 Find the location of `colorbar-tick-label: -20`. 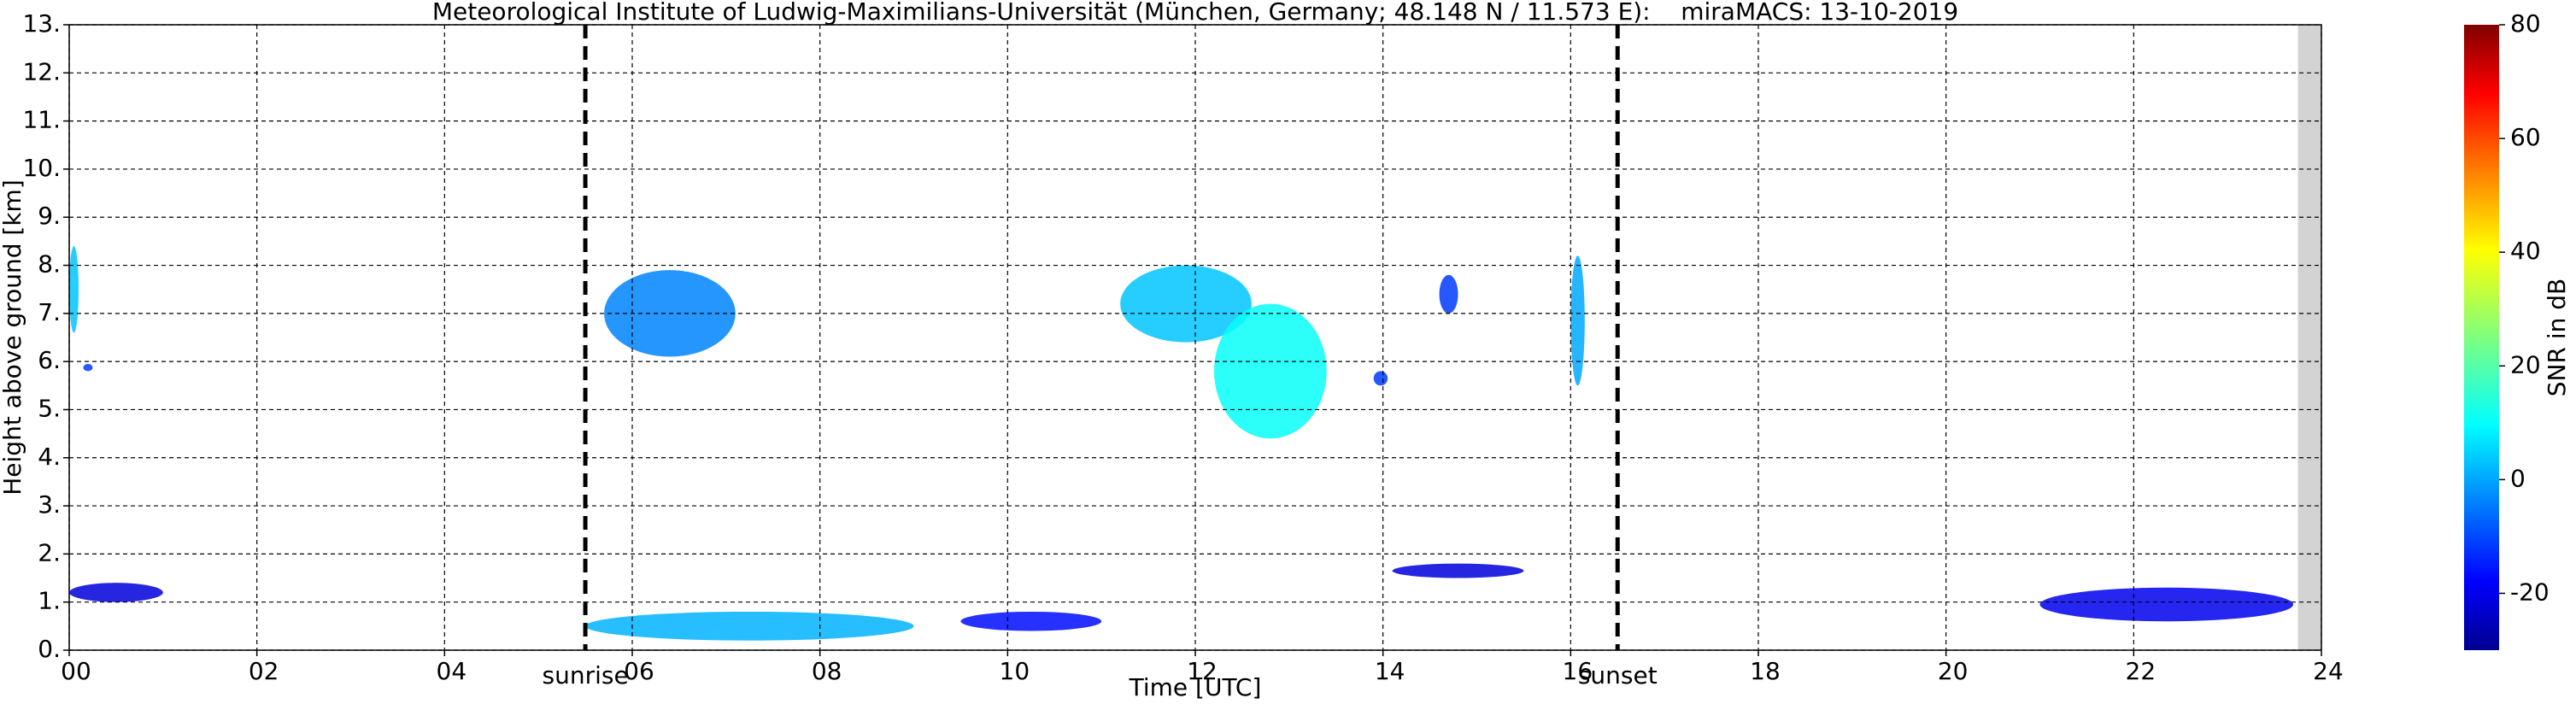

colorbar-tick-label: -20 is located at coordinates (2530, 592).